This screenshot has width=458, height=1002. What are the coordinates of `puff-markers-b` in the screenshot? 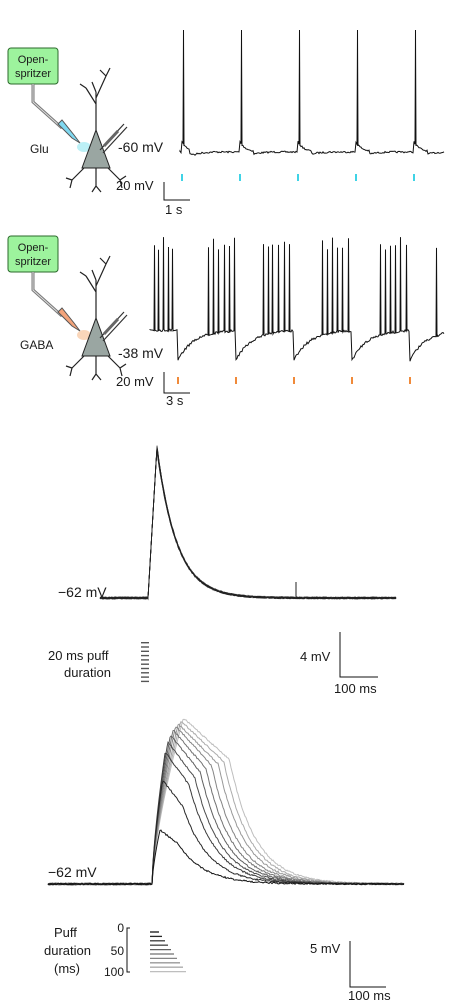 It's located at (294, 380).